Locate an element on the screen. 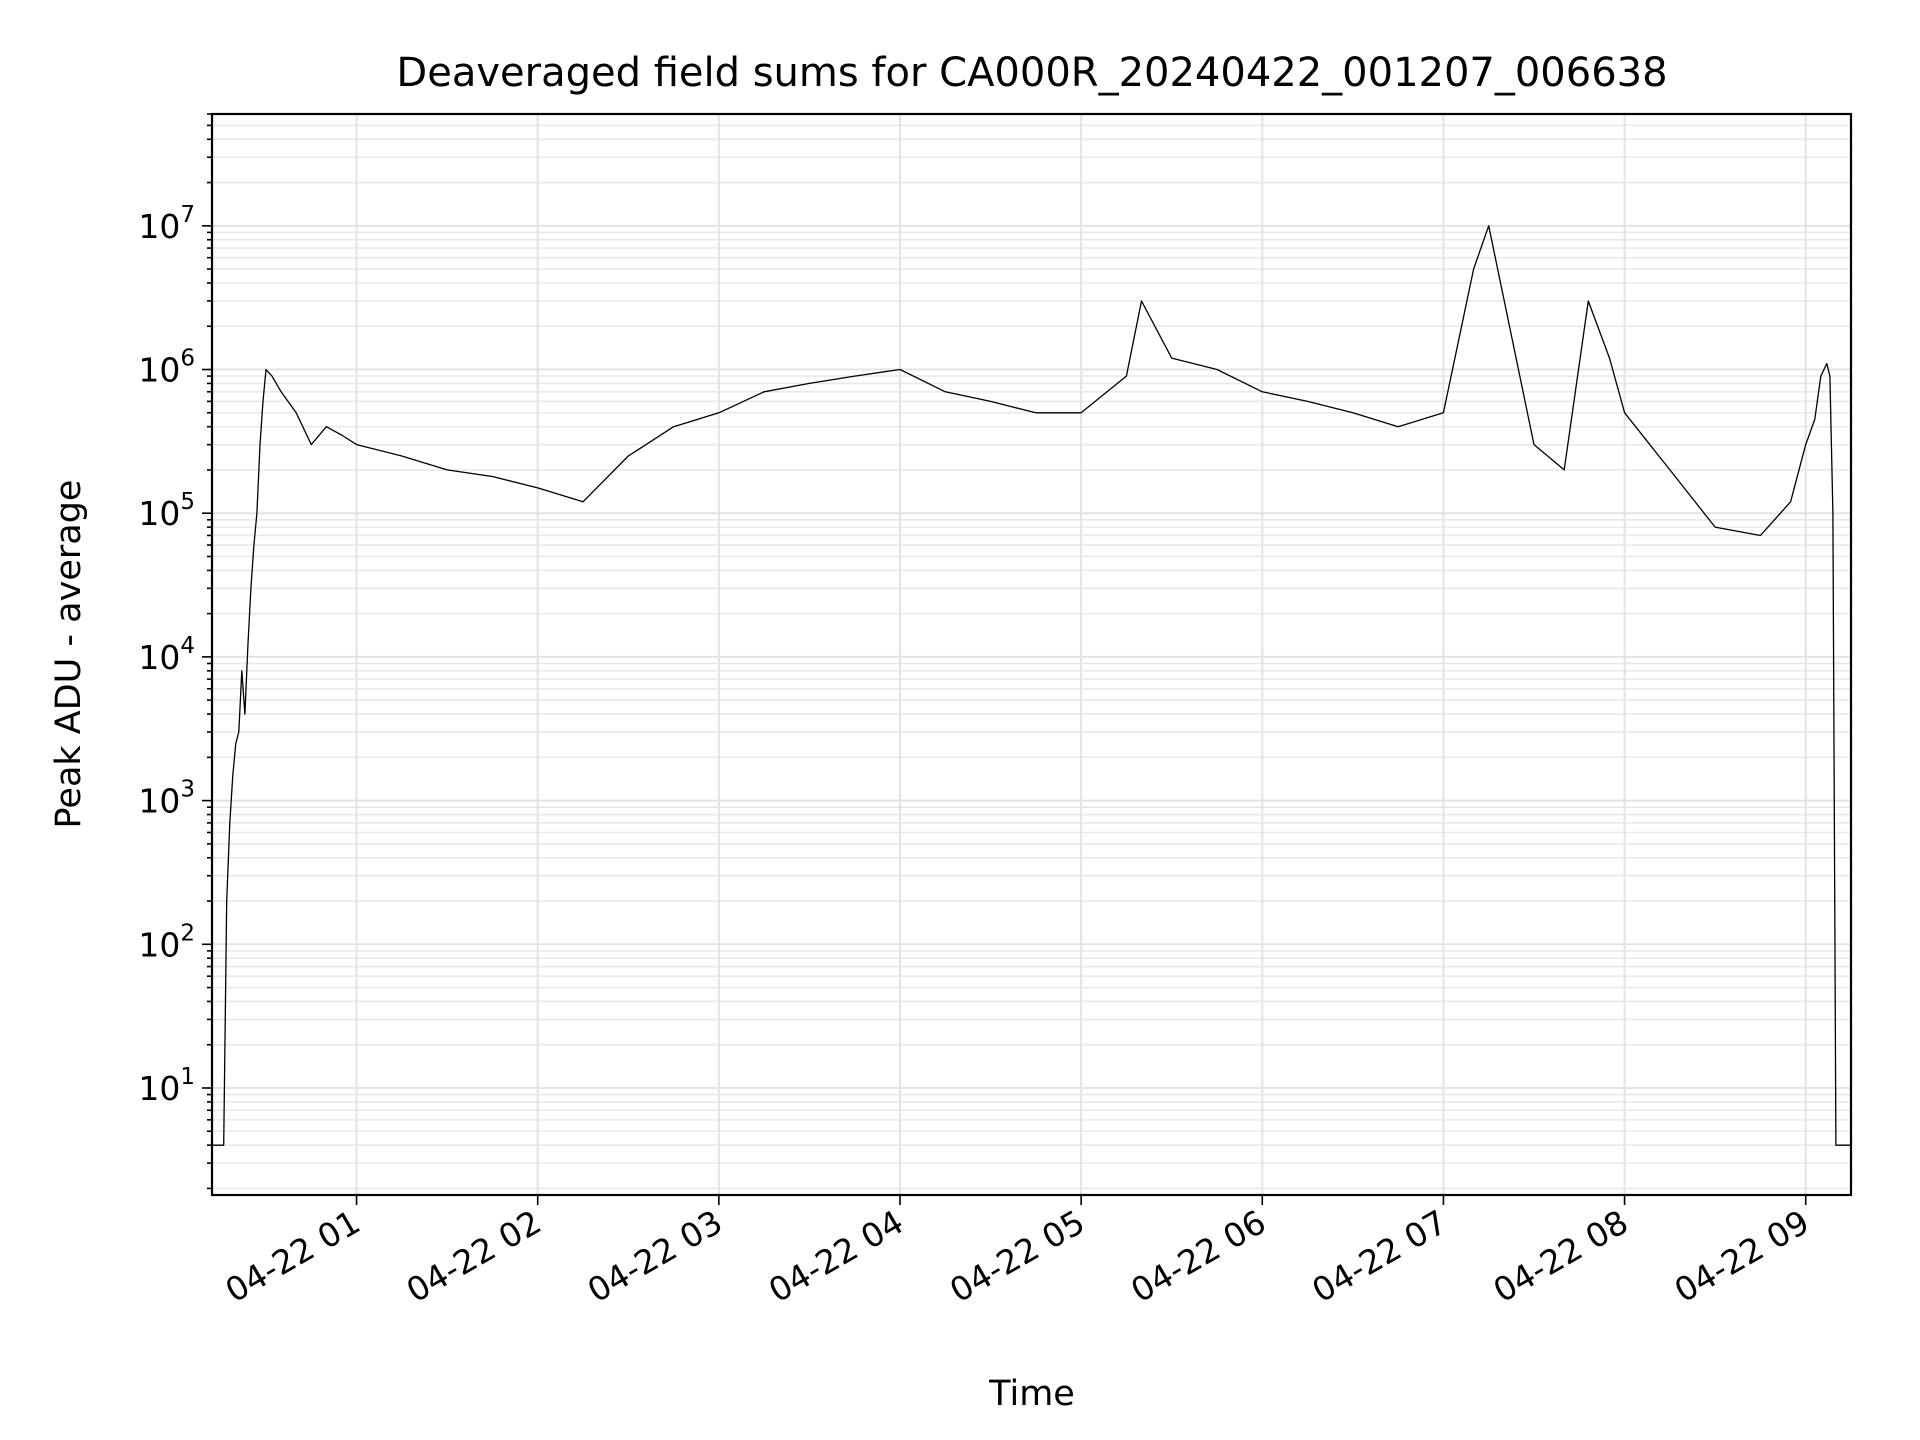 This screenshot has height=1440, width=1920. y-axis: 10¹ 10² 10³ 10⁴ 10⁵ 10⁶ 10⁷ is located at coordinates (175, 651).